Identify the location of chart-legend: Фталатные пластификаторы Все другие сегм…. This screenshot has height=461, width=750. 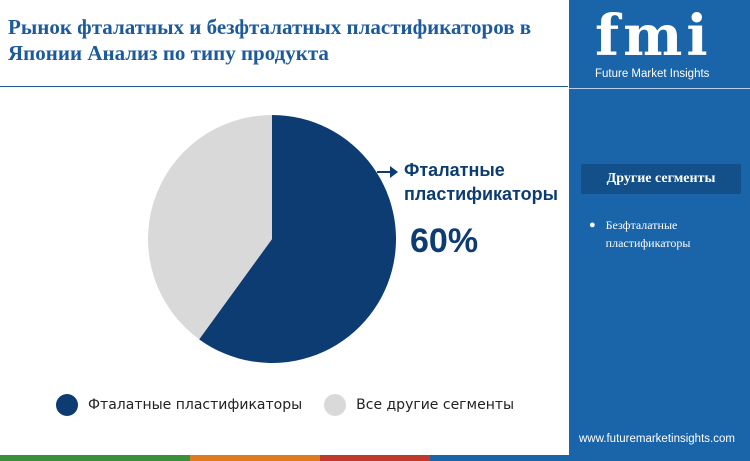
(296, 405).